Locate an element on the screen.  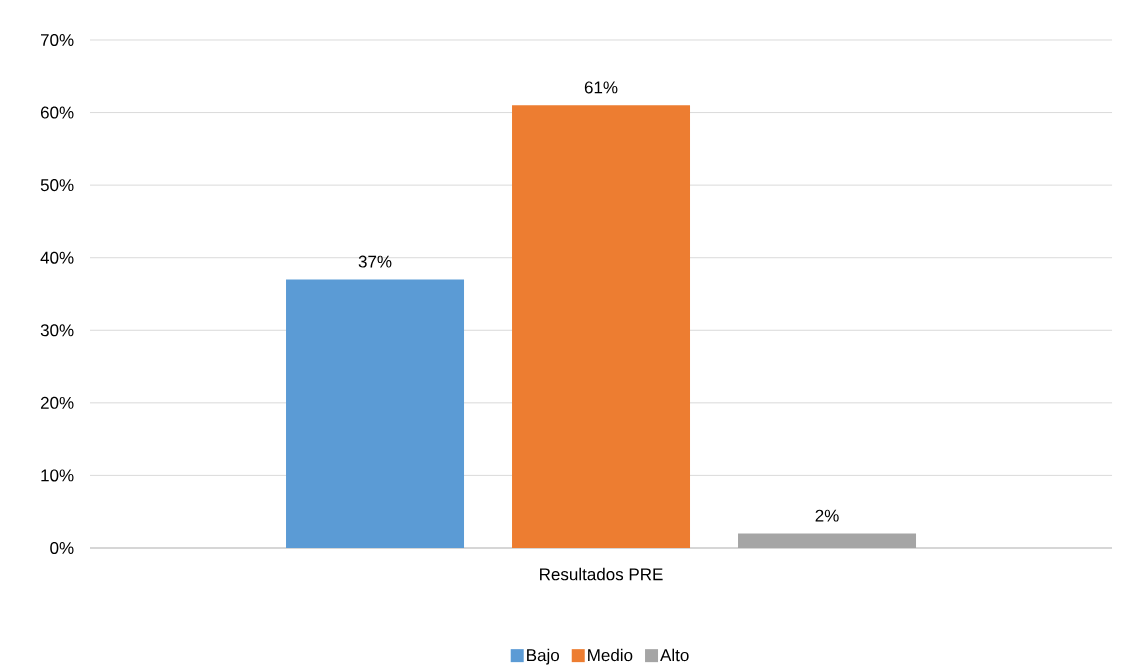
x-tick-label: Resultados PRE is located at coordinates (601, 574).